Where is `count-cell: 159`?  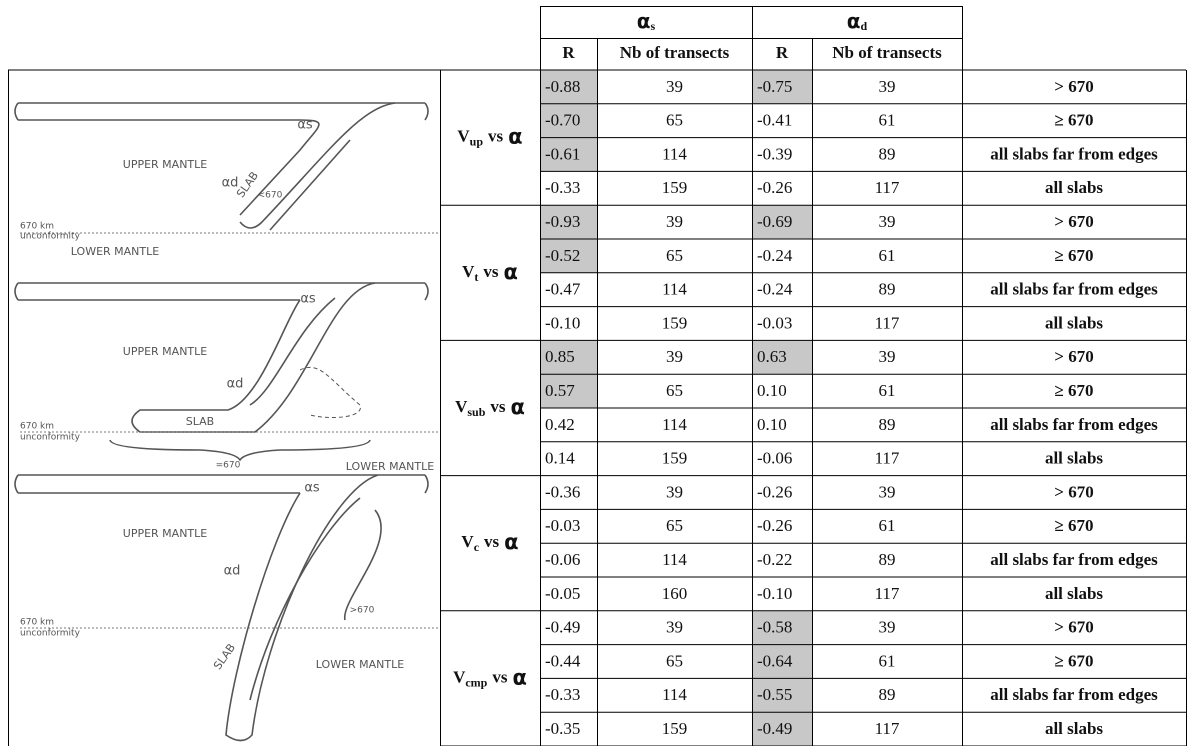
count-cell: 159 is located at coordinates (675, 458).